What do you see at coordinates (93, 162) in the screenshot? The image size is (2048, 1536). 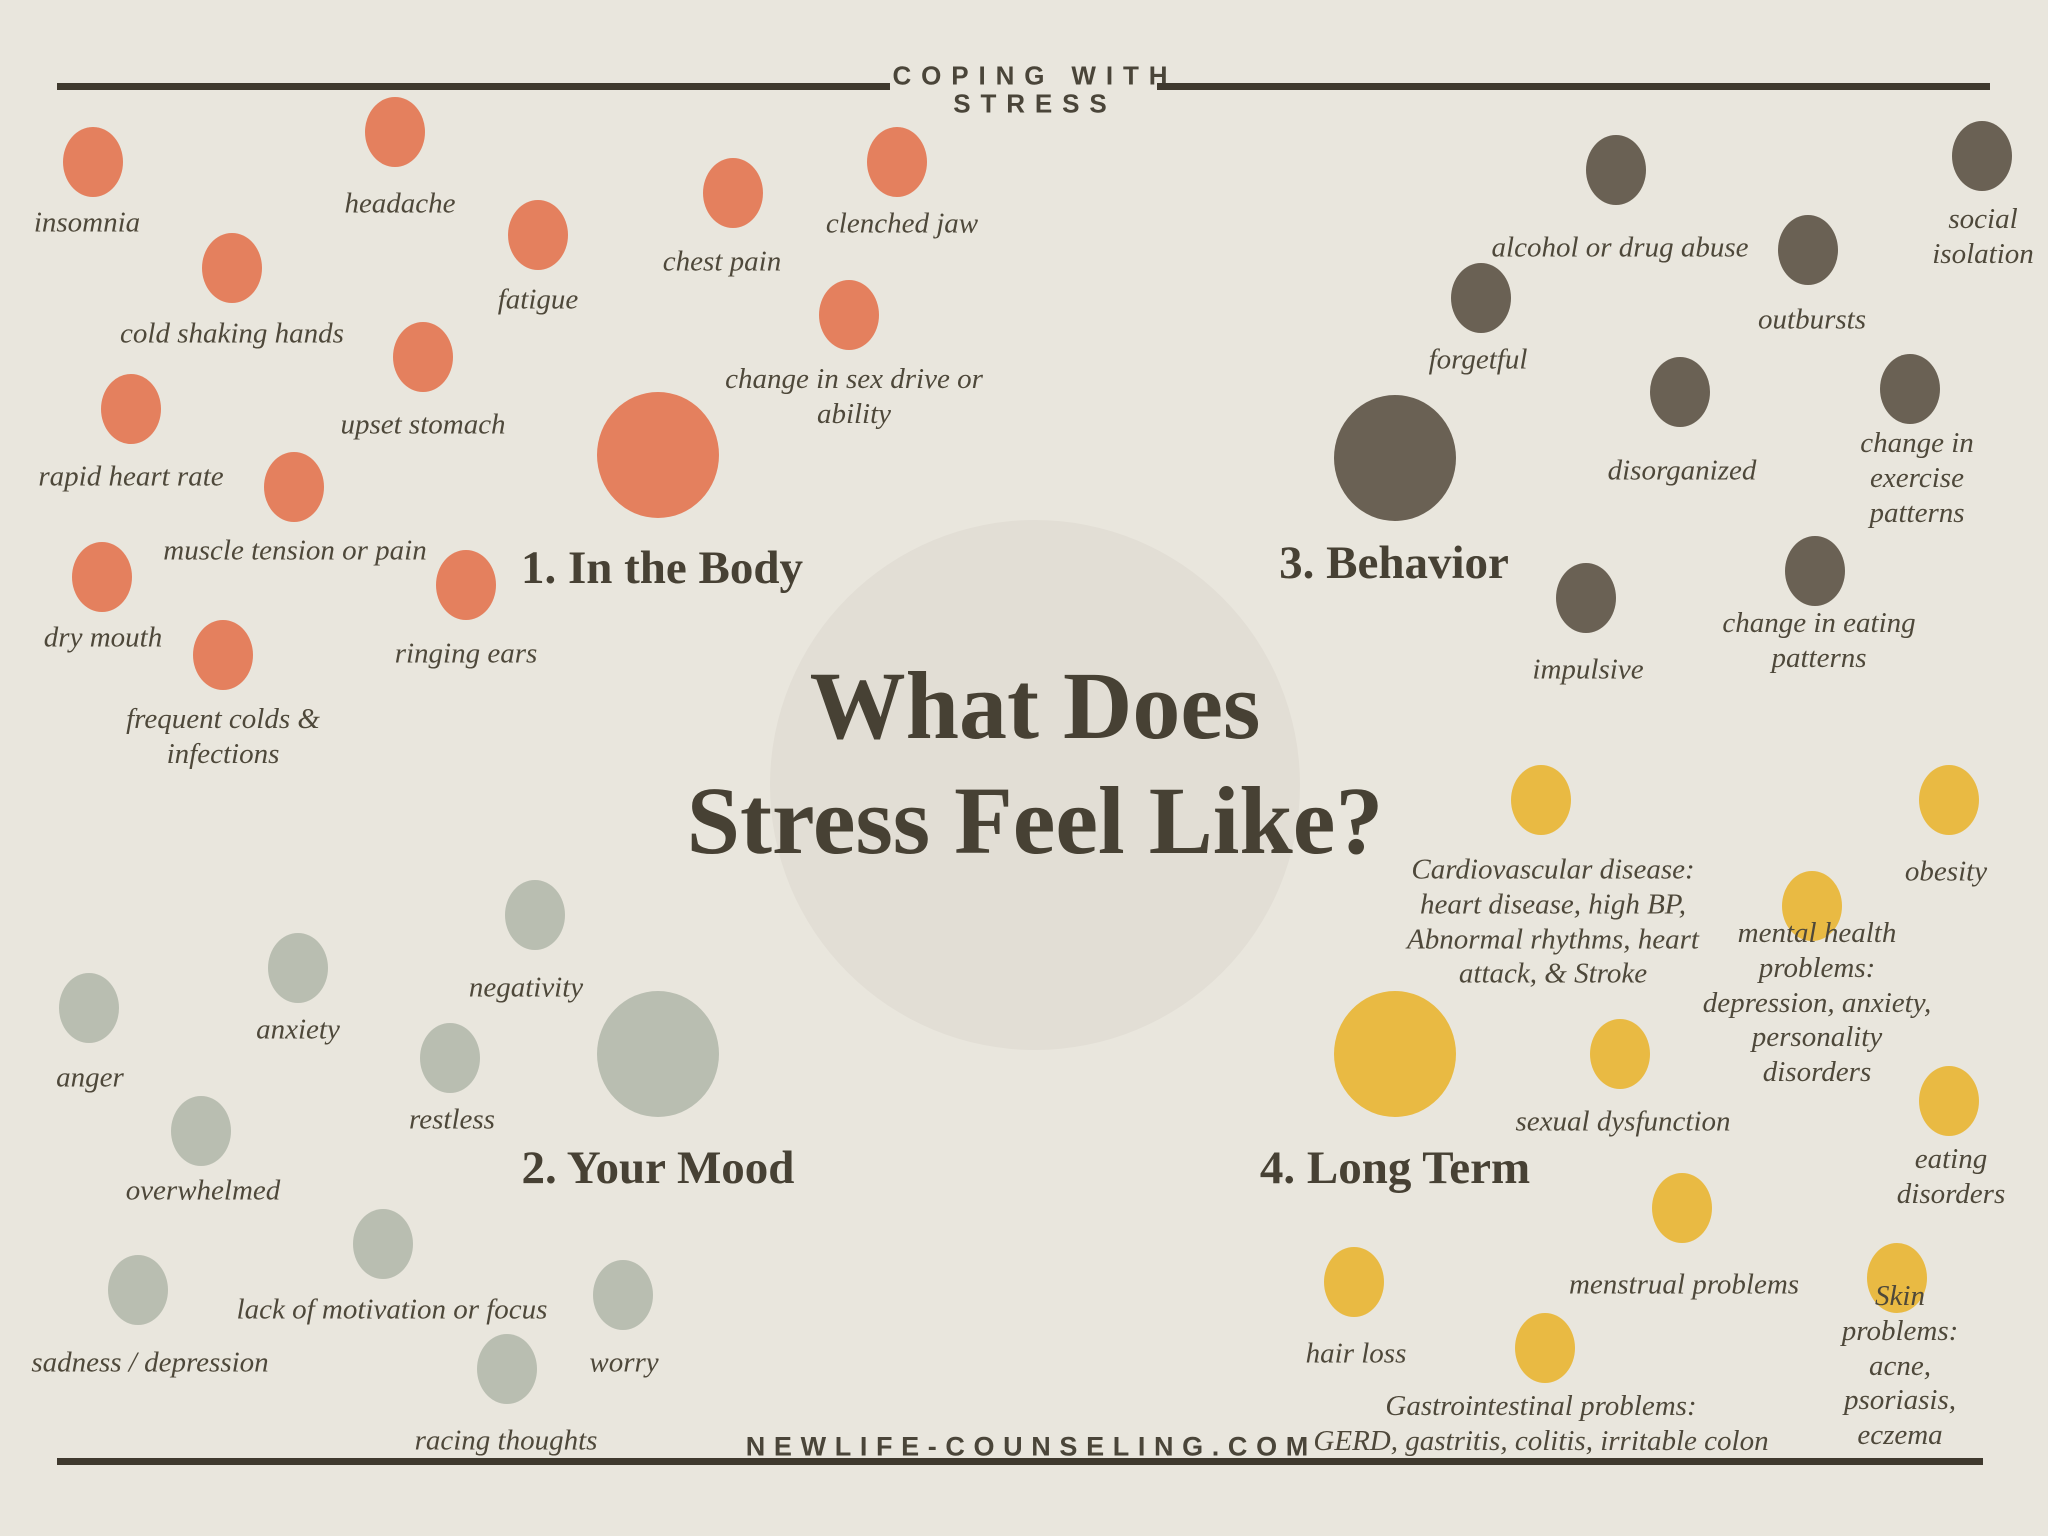 I see `insomnia-dot` at bounding box center [93, 162].